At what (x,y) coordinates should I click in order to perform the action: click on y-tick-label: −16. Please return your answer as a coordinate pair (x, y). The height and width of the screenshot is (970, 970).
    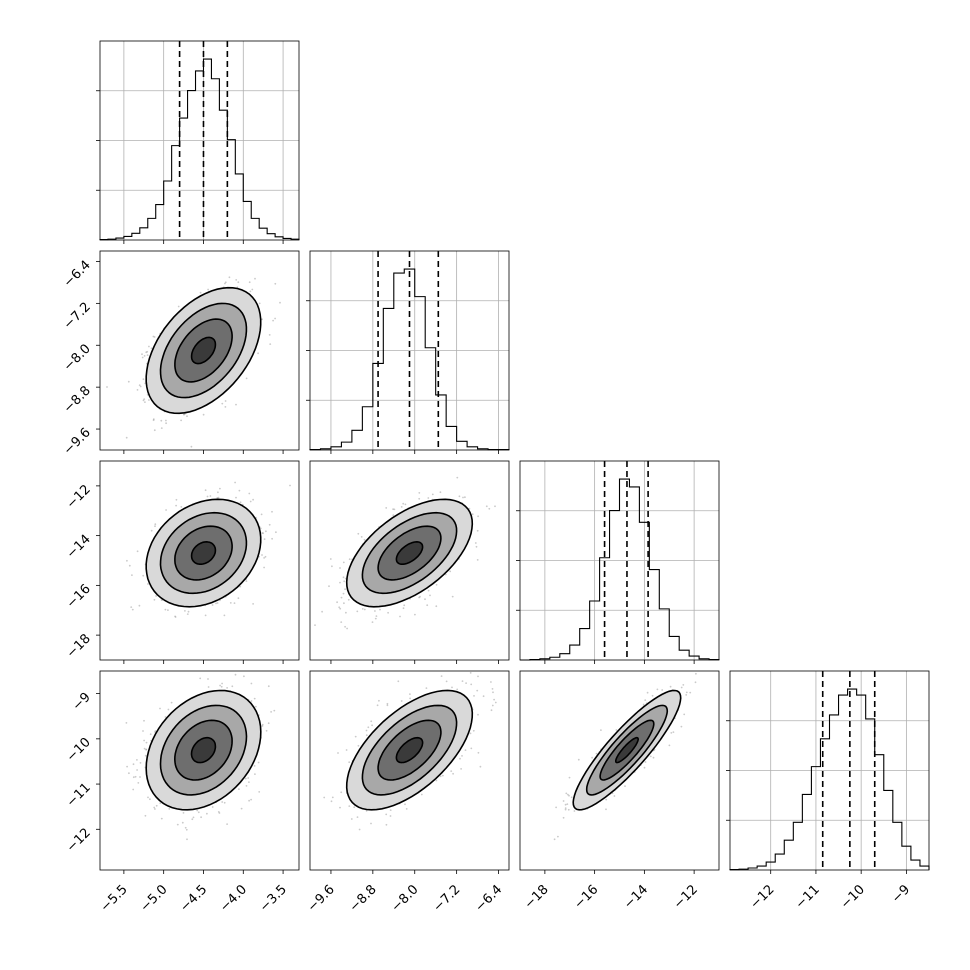
    Looking at the image, I should click on (79, 597).